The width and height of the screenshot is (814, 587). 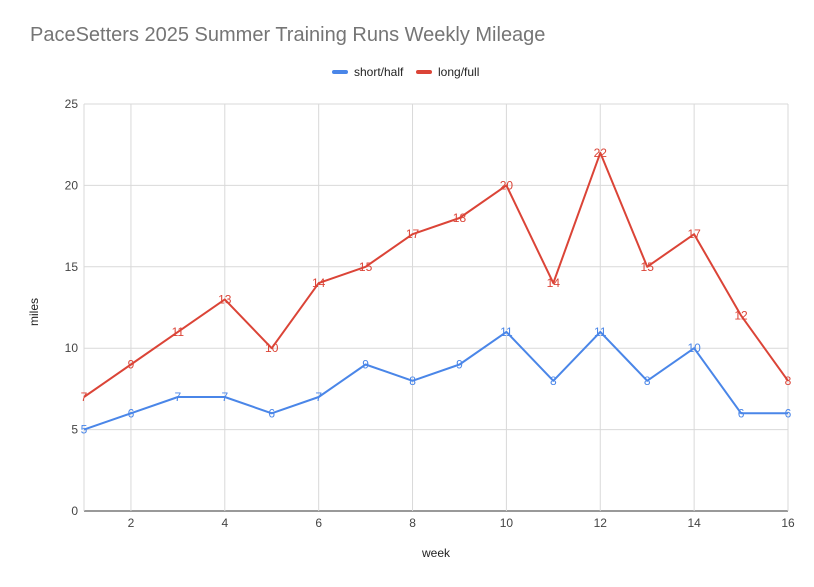 I want to click on legend: short/half long/full, so click(x=405, y=72).